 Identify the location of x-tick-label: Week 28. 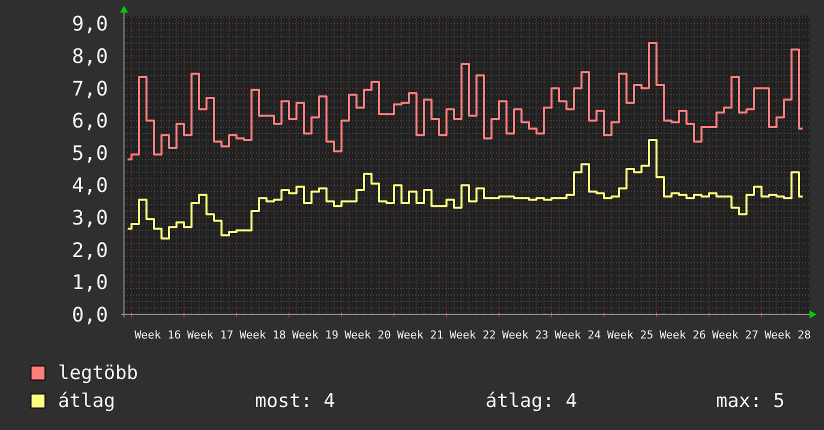
(787, 335).